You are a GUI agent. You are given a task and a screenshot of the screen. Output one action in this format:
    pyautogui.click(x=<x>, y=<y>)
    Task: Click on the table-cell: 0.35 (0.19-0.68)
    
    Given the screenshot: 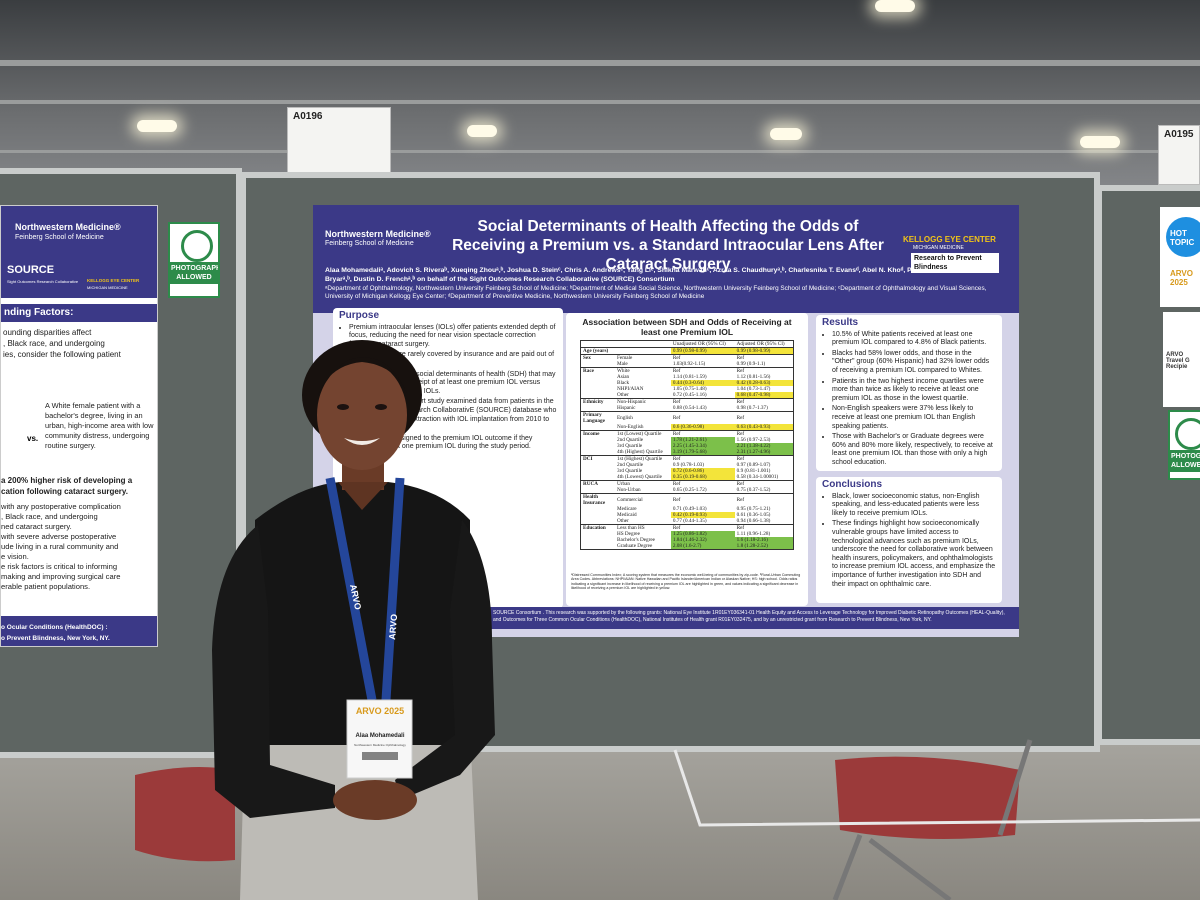 What is the action you would take?
    pyautogui.click(x=702, y=477)
    